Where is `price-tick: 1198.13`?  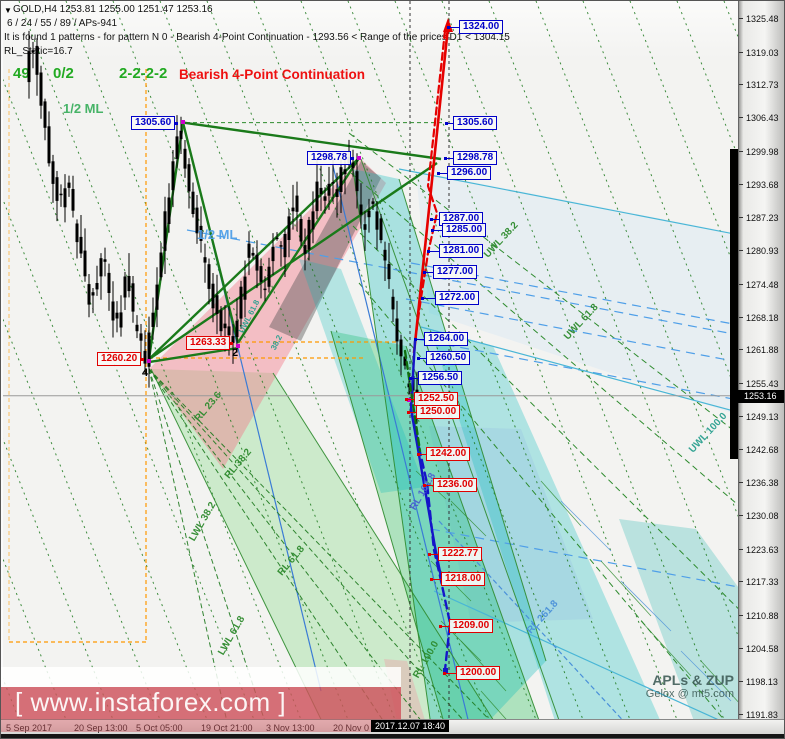 price-tick: 1198.13 is located at coordinates (761, 682).